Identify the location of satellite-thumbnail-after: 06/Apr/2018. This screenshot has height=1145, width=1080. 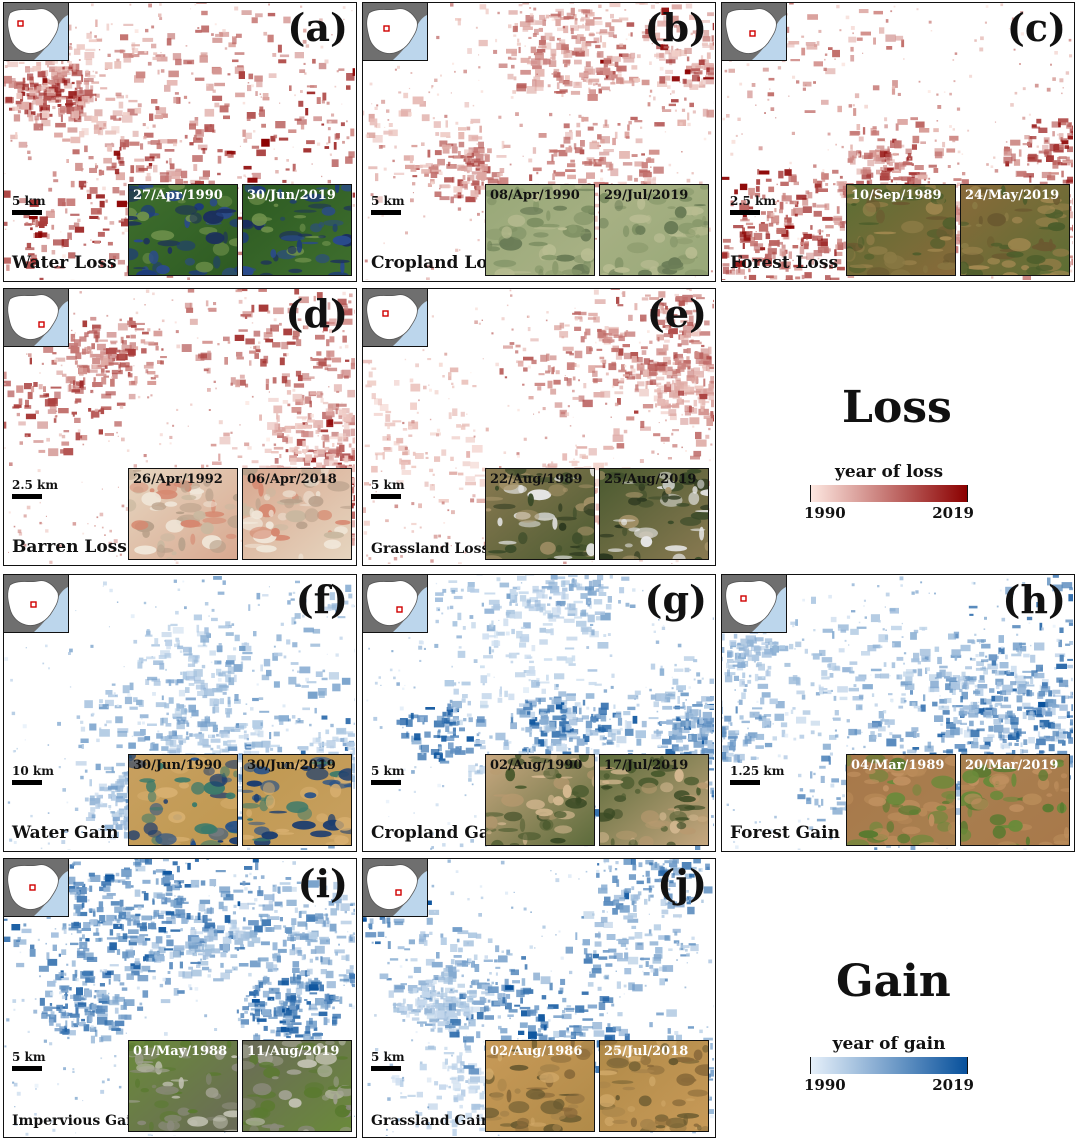
(297, 514).